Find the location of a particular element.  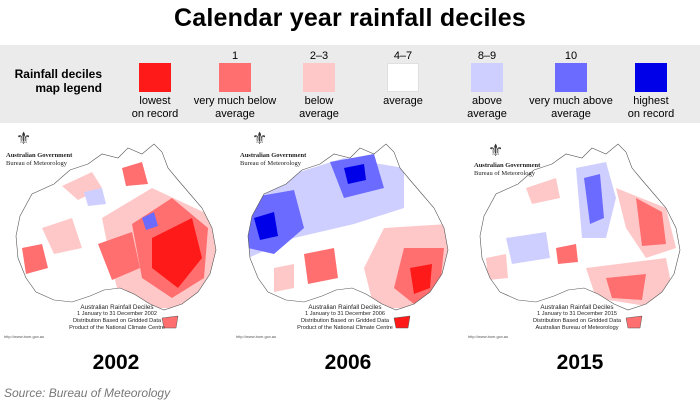

legend-item-highest: highest on record is located at coordinates (651, 83).